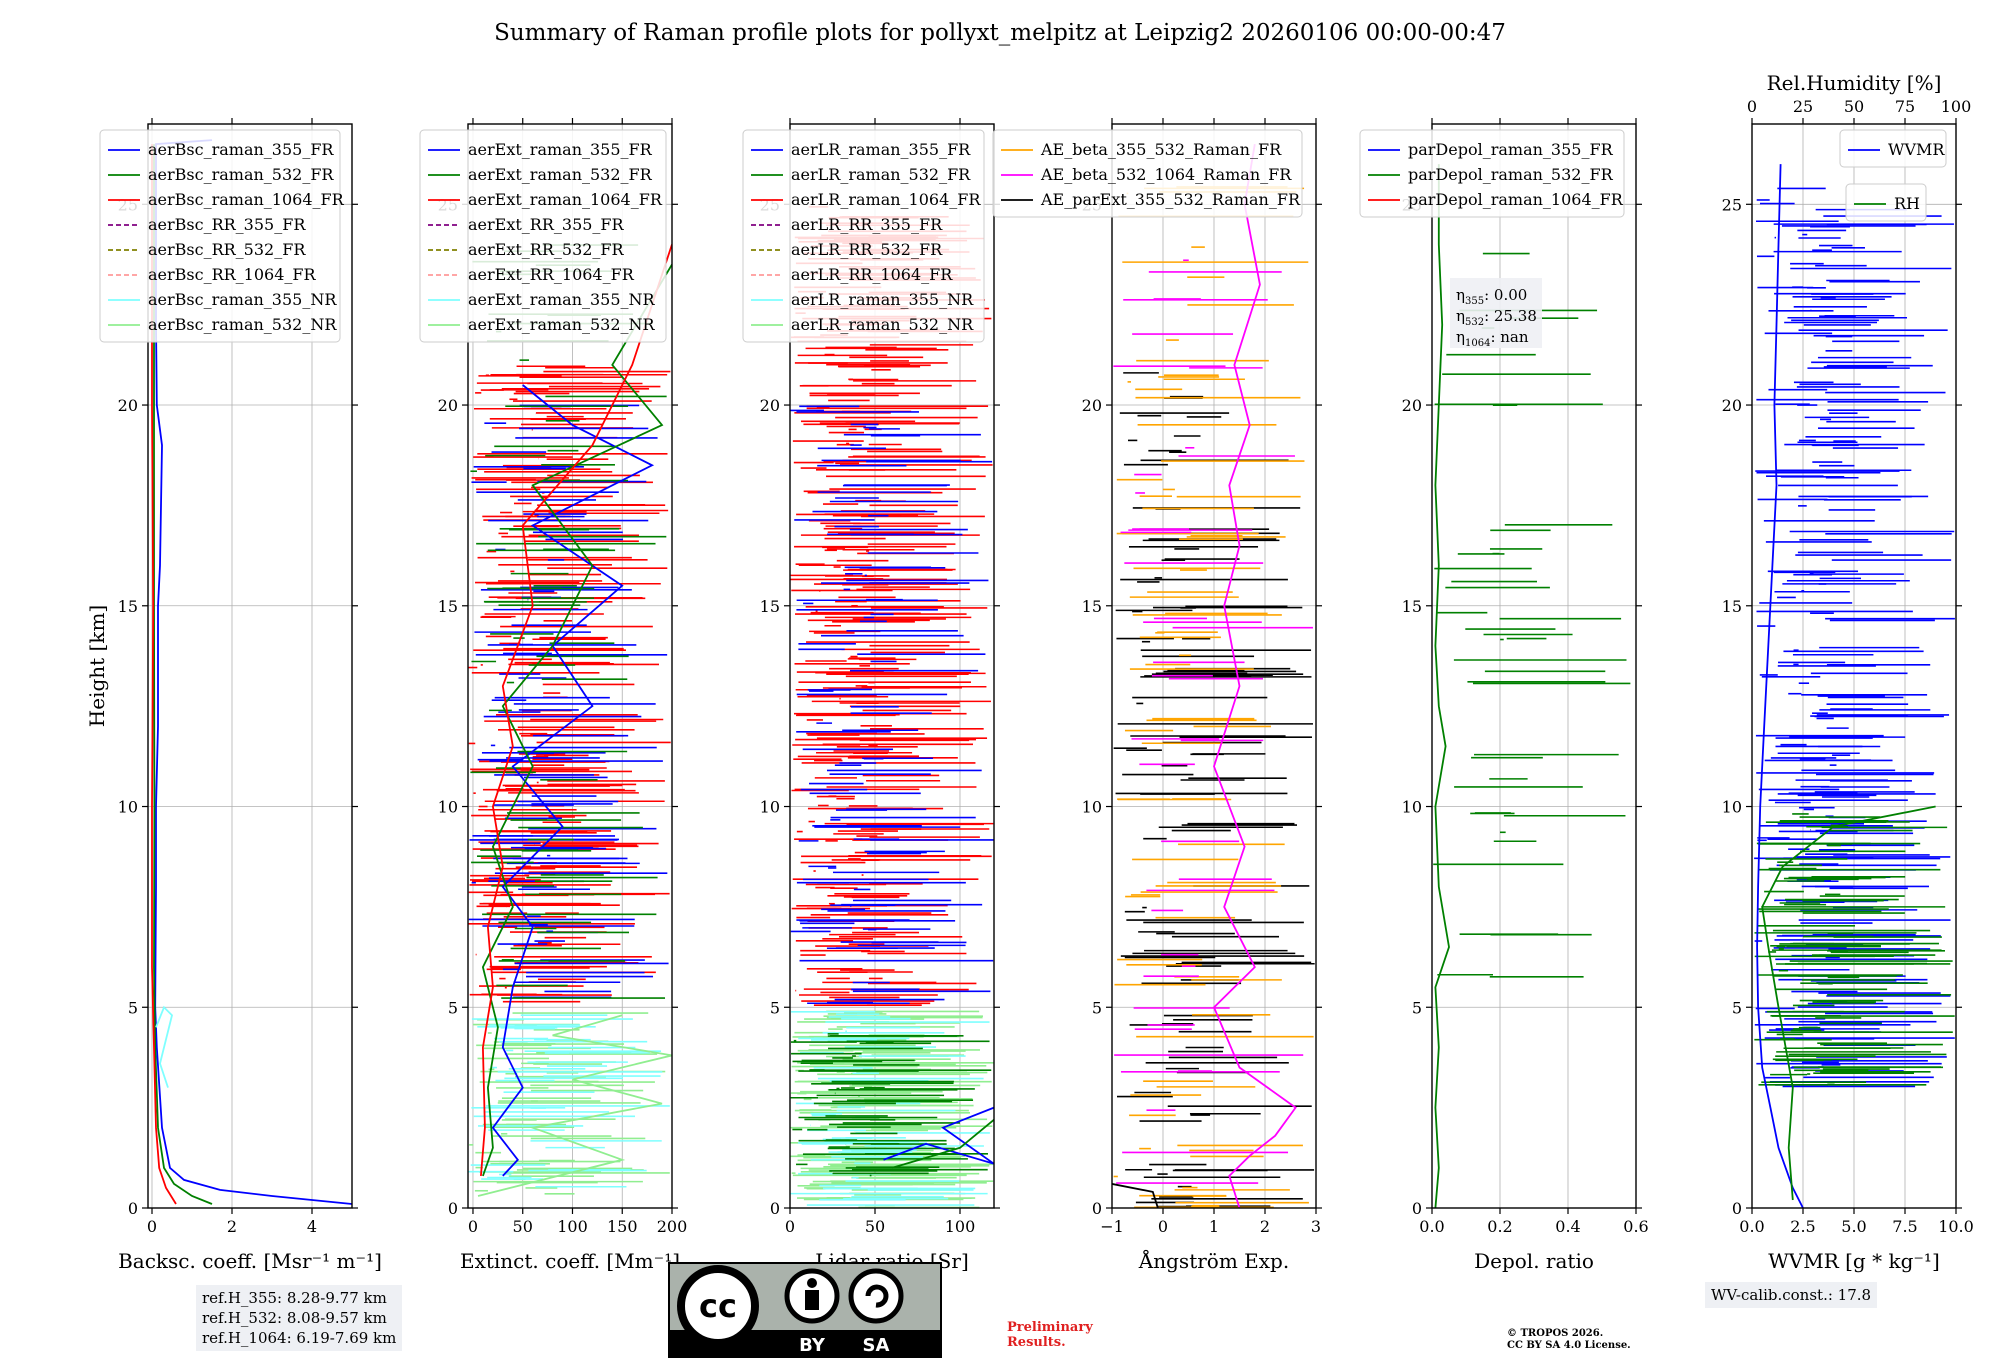  Describe the element at coordinates (1848, 1003) in the screenshot. I see `series-RH` at that location.